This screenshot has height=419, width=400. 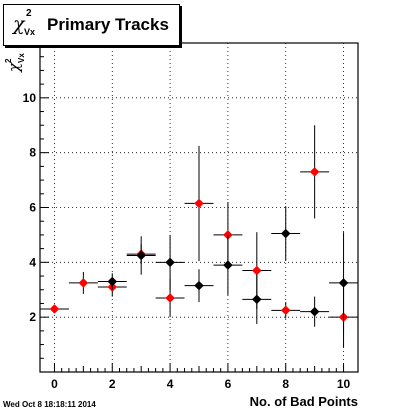 What do you see at coordinates (19, 24) in the screenshot?
I see `title-chi-symbol: χ` at bounding box center [19, 24].